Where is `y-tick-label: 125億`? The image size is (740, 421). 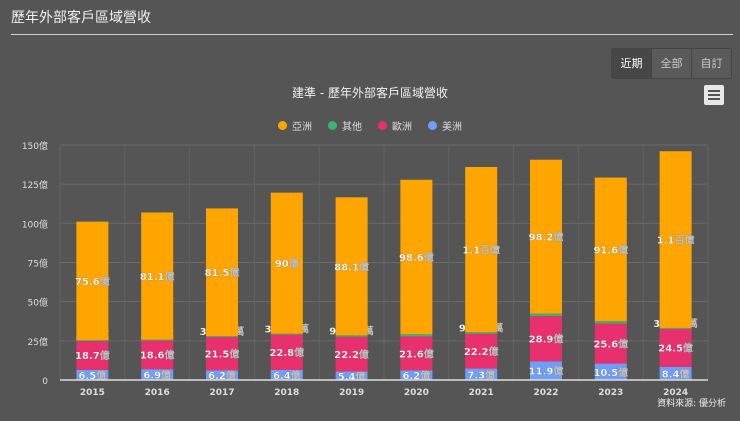
y-tick-label: 125億 is located at coordinates (35, 185).